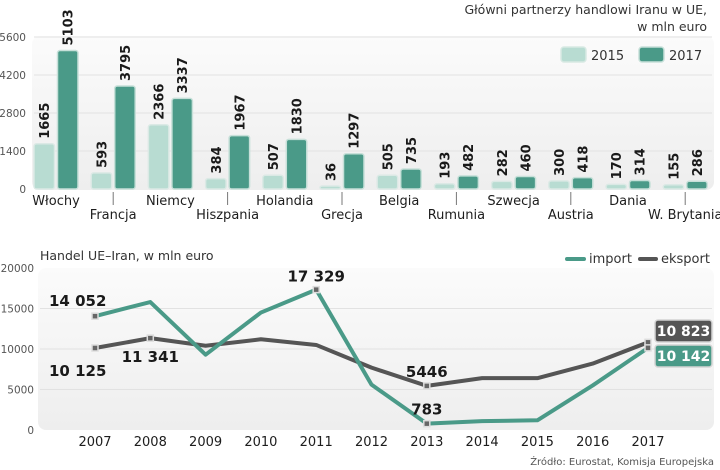 The width and height of the screenshot is (720, 470). Describe the element at coordinates (641, 161) in the screenshot. I see `bar-value-label: 314` at that location.